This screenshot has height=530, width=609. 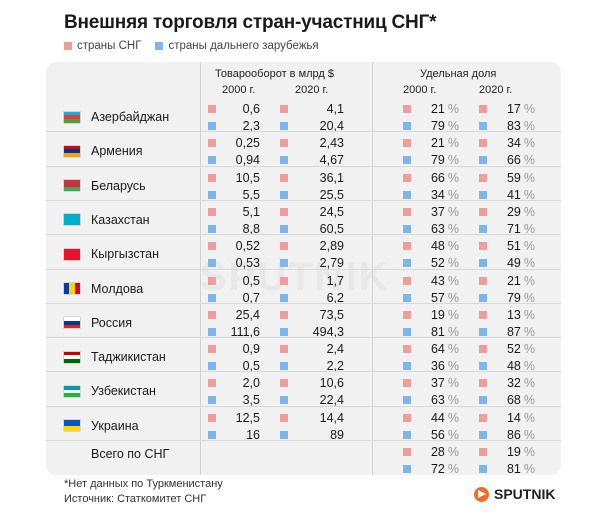 I want to click on cis-value: 51%, so click(x=507, y=246).